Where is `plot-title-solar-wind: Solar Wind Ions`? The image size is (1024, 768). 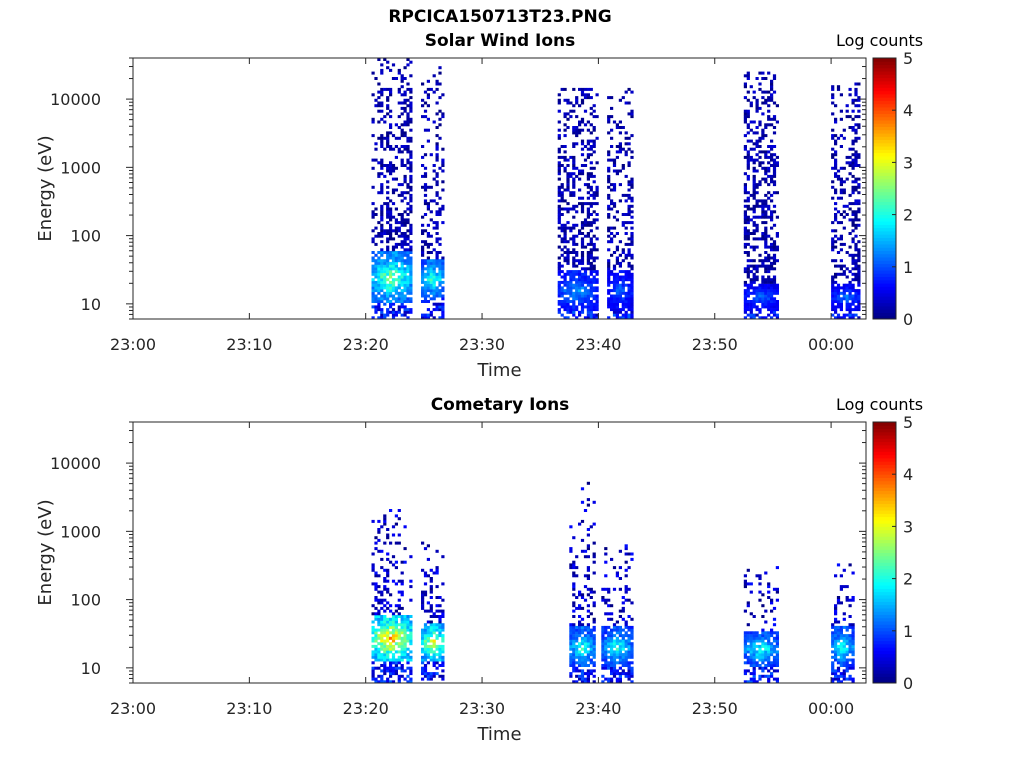 plot-title-solar-wind: Solar Wind Ions is located at coordinates (500, 41).